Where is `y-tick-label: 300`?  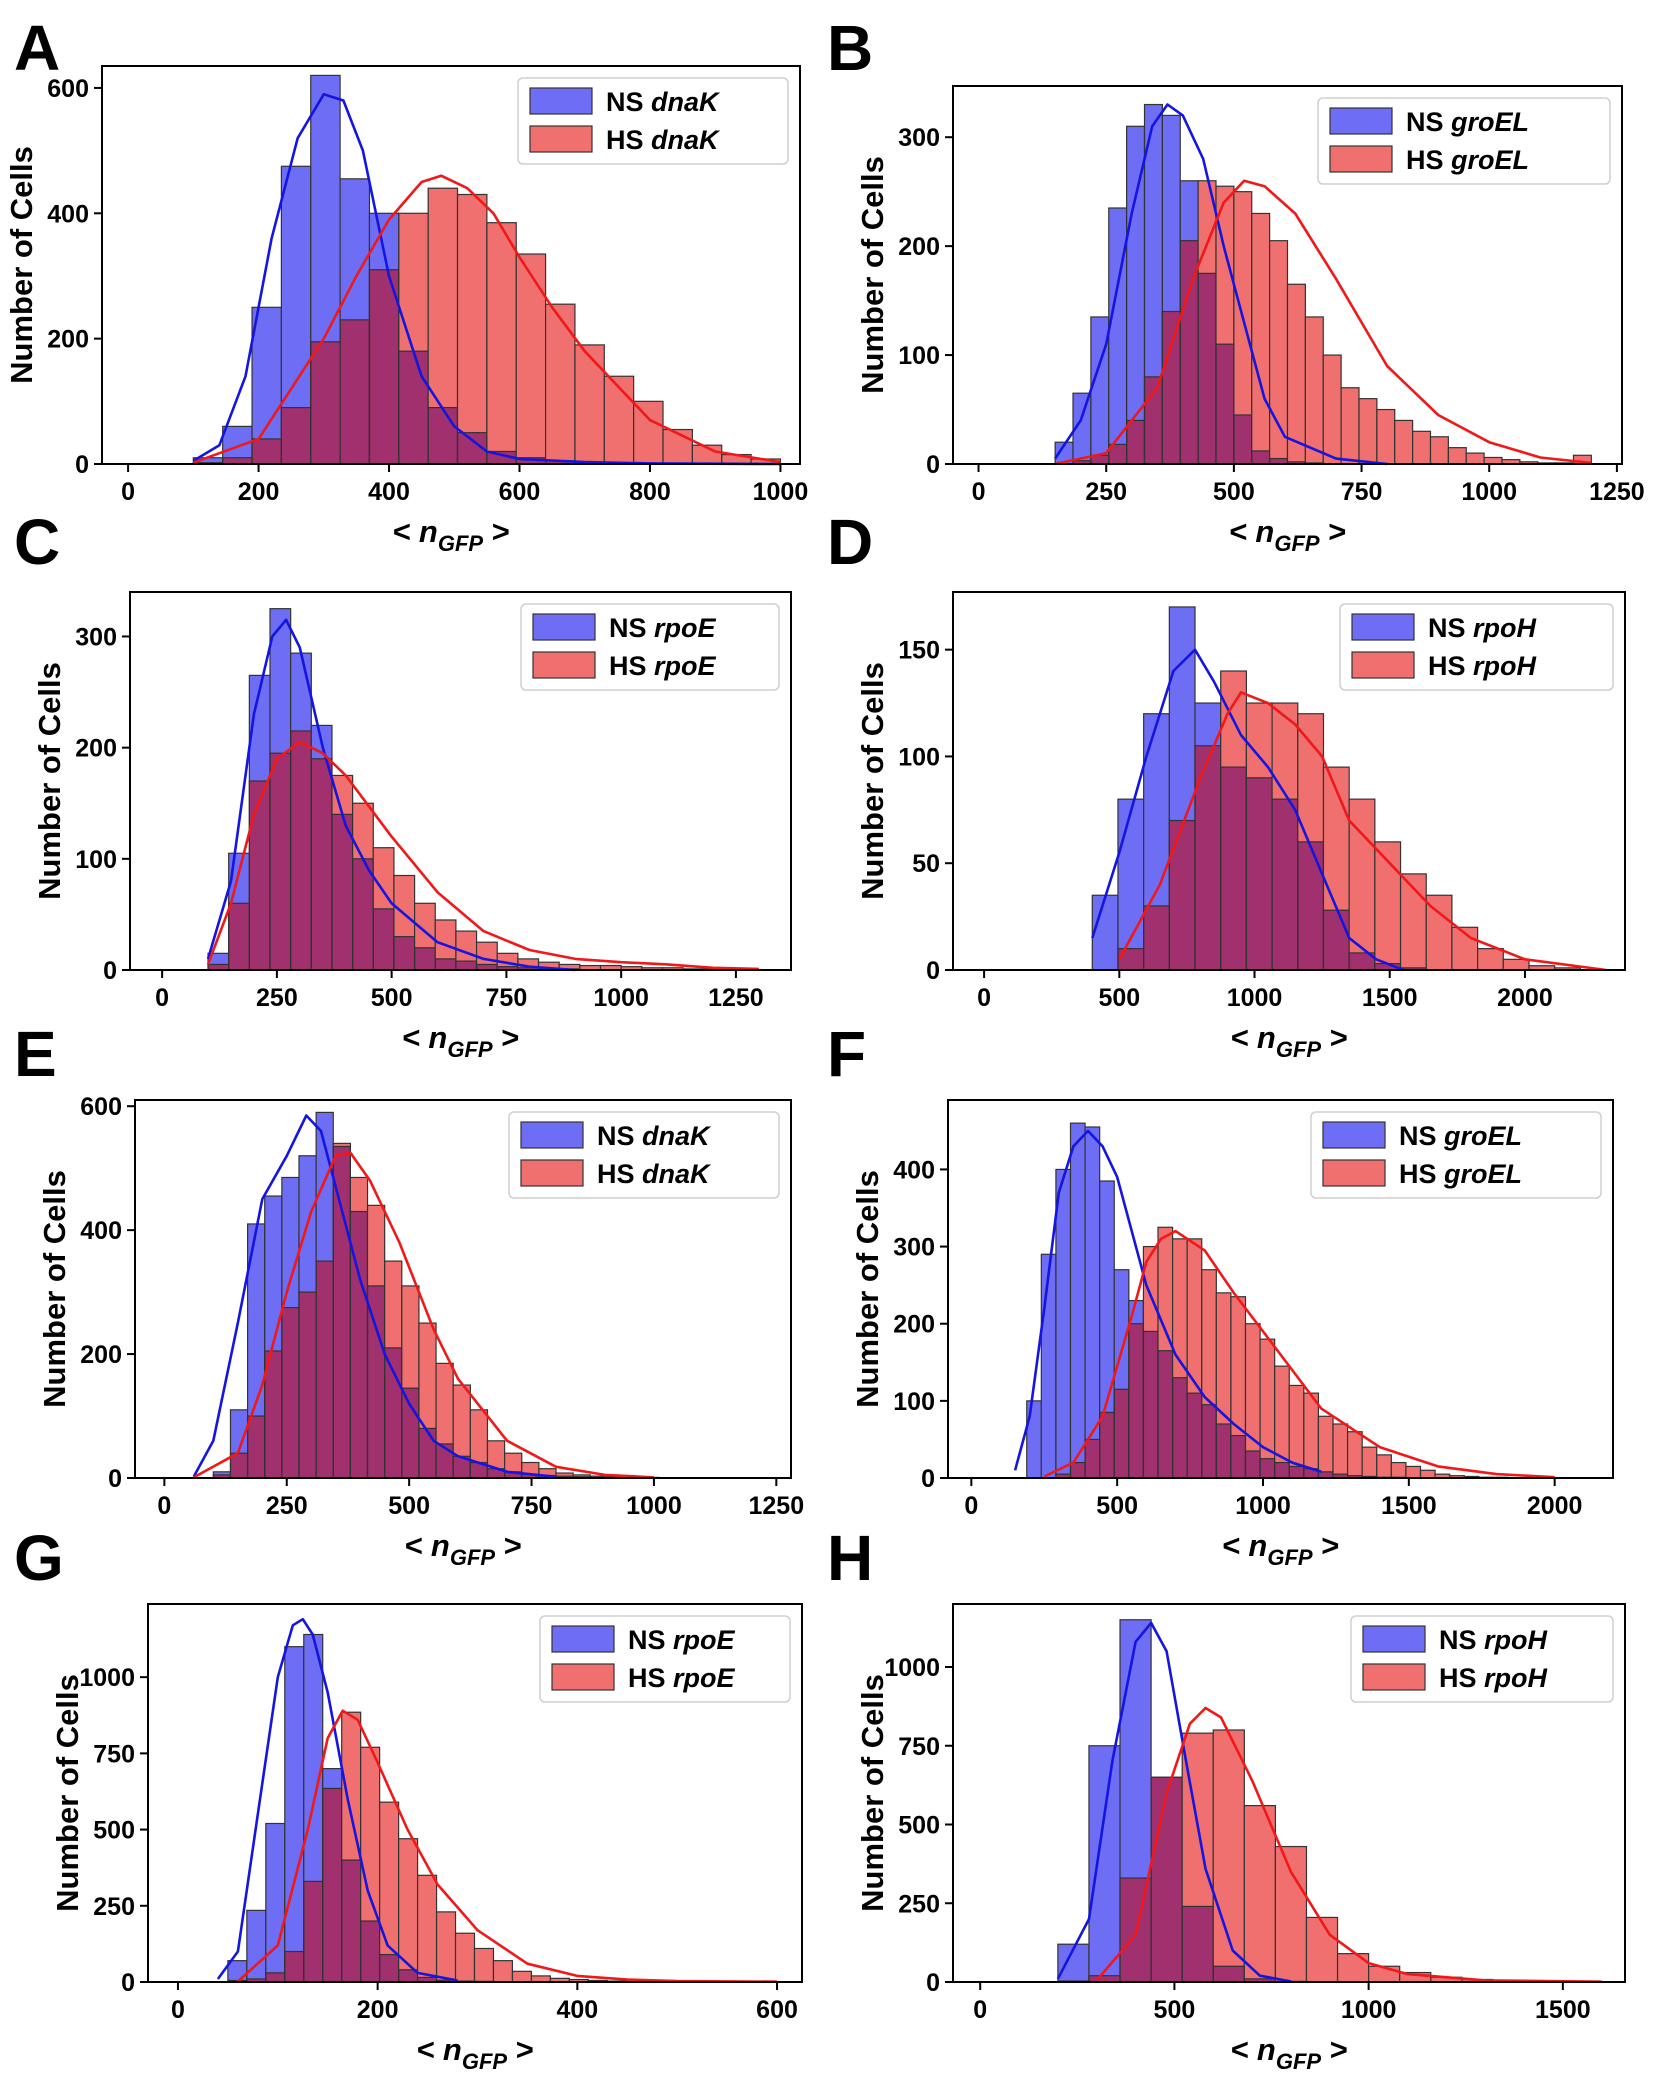 y-tick-label: 300 is located at coordinates (914, 1248).